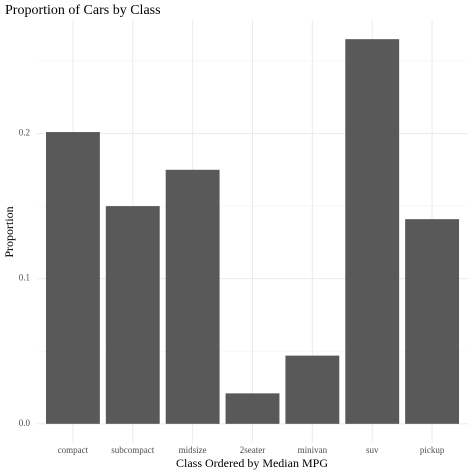 The height and width of the screenshot is (474, 474). I want to click on y-tick-label: 0.1, so click(24, 278).